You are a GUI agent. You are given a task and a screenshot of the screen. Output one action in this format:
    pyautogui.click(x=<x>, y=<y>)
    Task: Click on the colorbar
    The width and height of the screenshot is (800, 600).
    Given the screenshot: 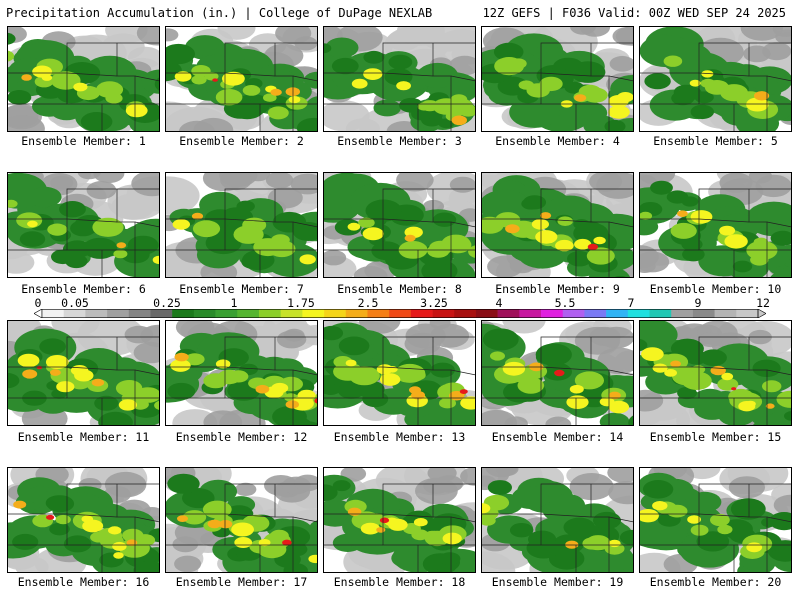 What is the action you would take?
    pyautogui.click(x=400, y=313)
    